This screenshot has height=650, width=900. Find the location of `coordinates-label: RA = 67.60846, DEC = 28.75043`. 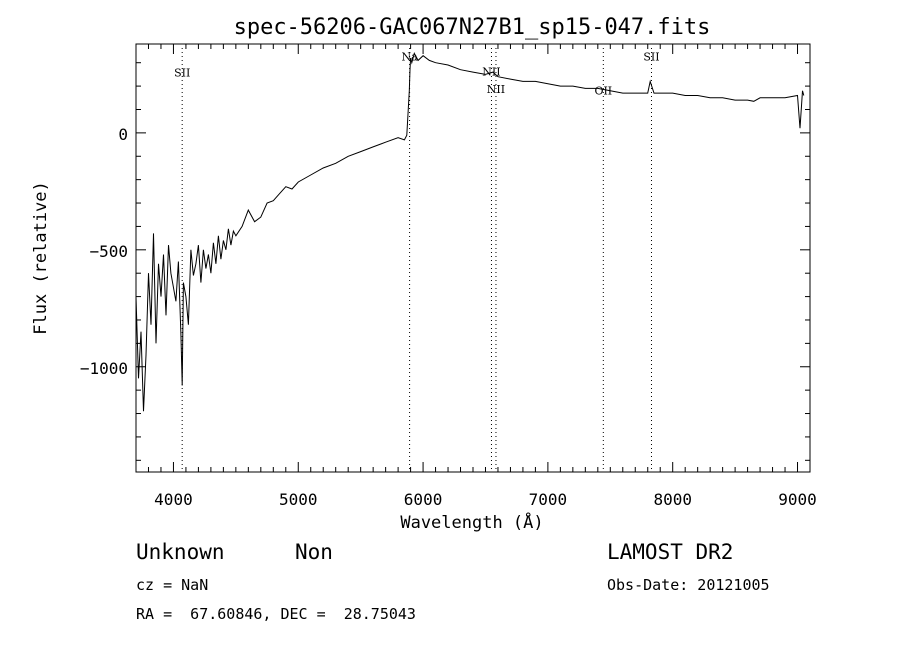

coordinates-label: RA = 67.60846, DEC = 28.75043 is located at coordinates (276, 614).